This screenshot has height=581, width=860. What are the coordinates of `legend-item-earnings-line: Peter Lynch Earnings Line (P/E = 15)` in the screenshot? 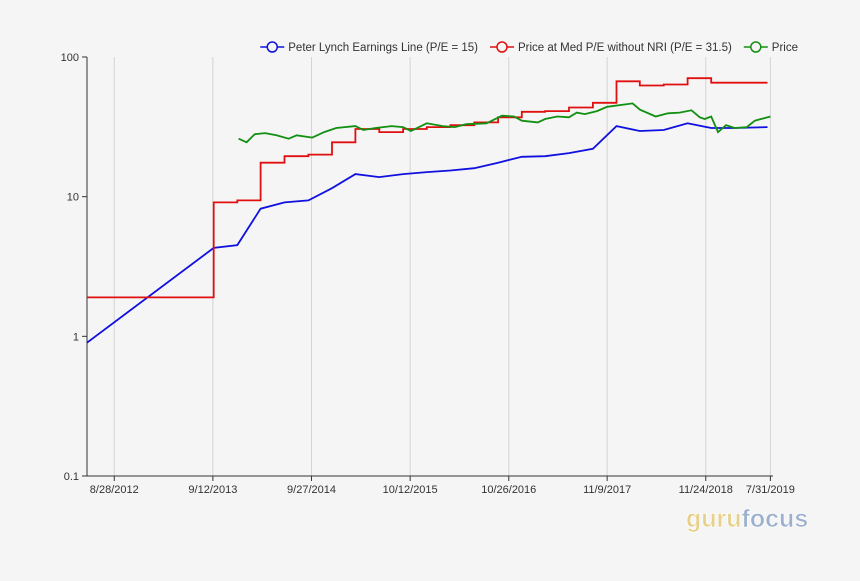 It's located at (369, 47).